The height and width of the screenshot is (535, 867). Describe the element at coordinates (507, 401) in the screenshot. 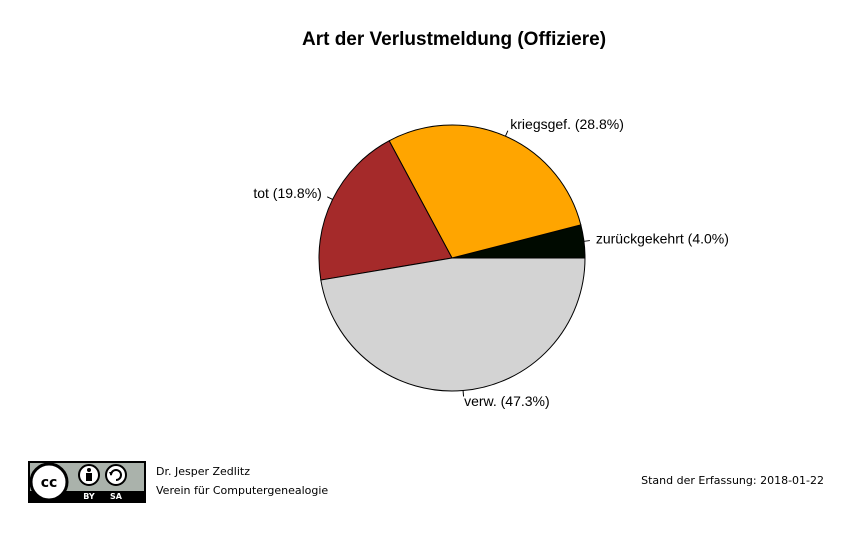

I see `pie-slice-label: verw. (47.3%)` at that location.